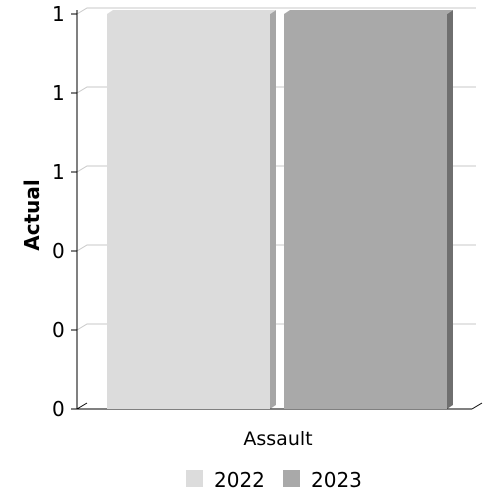  I want to click on legend: 2022 2023, so click(274, 480).